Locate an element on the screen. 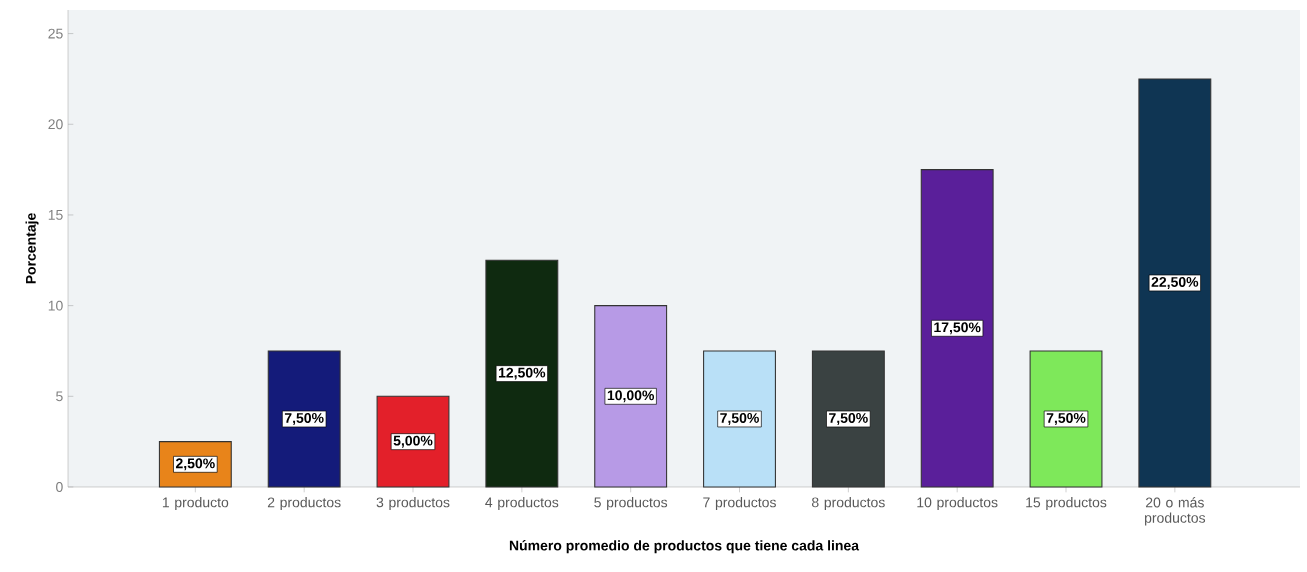 This screenshot has width=1307, height=572. data-label: 22,50% is located at coordinates (1175, 283).